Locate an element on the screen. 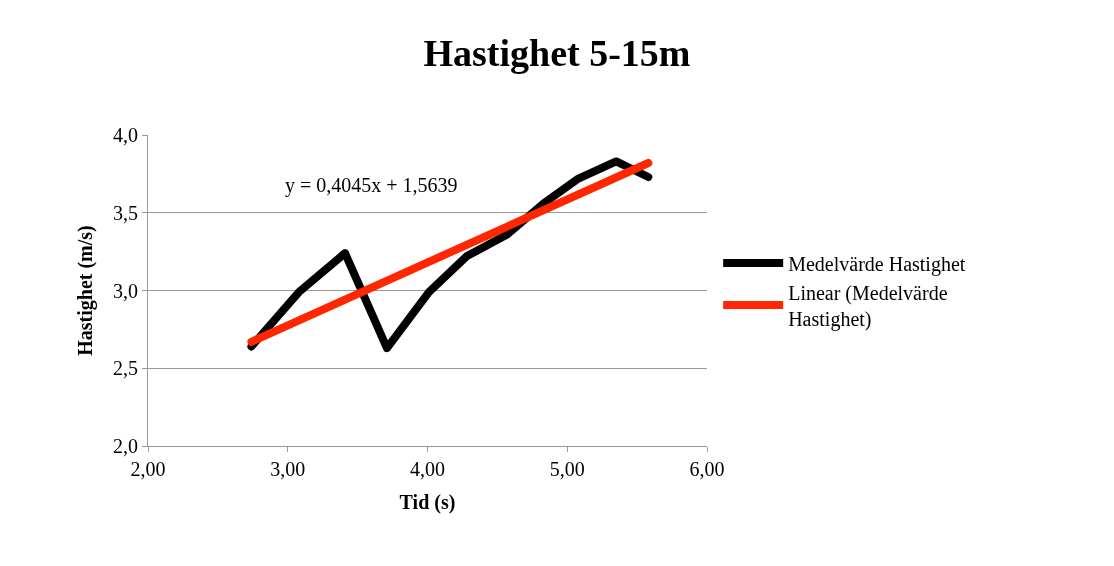 This screenshot has height=566, width=1114. x-tick-label: 6,00 is located at coordinates (707, 469).